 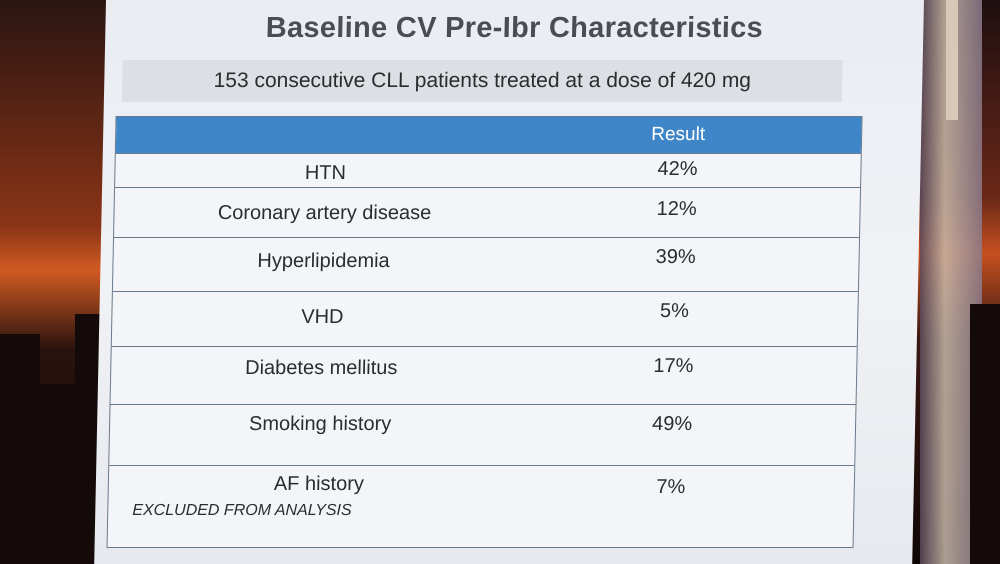 I want to click on row-note: EXCLUDED FROM ANALYSIS, so click(x=242, y=510).